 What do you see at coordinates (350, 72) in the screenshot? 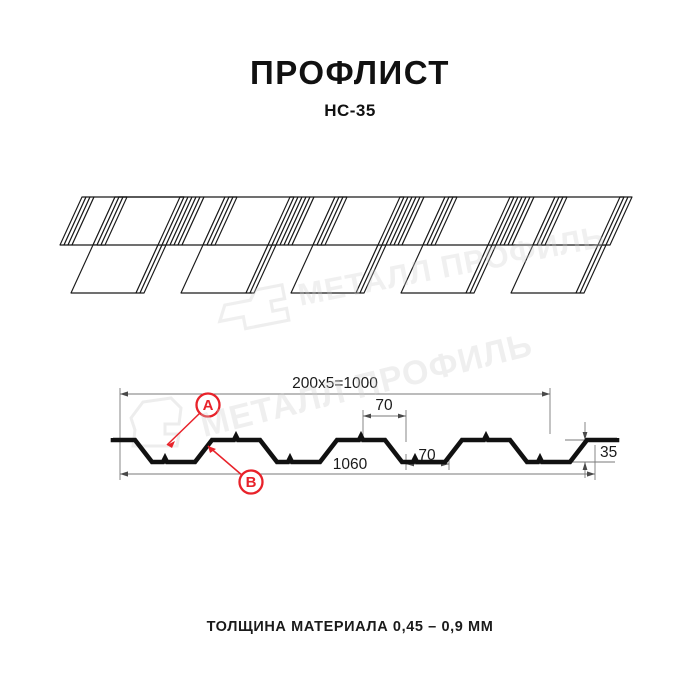
I see `page-title: ПРОФЛИСТ` at bounding box center [350, 72].